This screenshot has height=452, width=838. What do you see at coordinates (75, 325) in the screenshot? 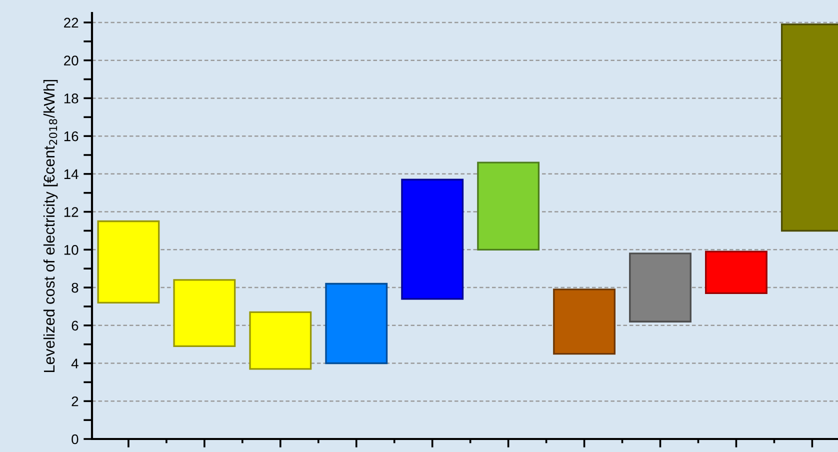
I see `y-tick-label: 6` at bounding box center [75, 325].